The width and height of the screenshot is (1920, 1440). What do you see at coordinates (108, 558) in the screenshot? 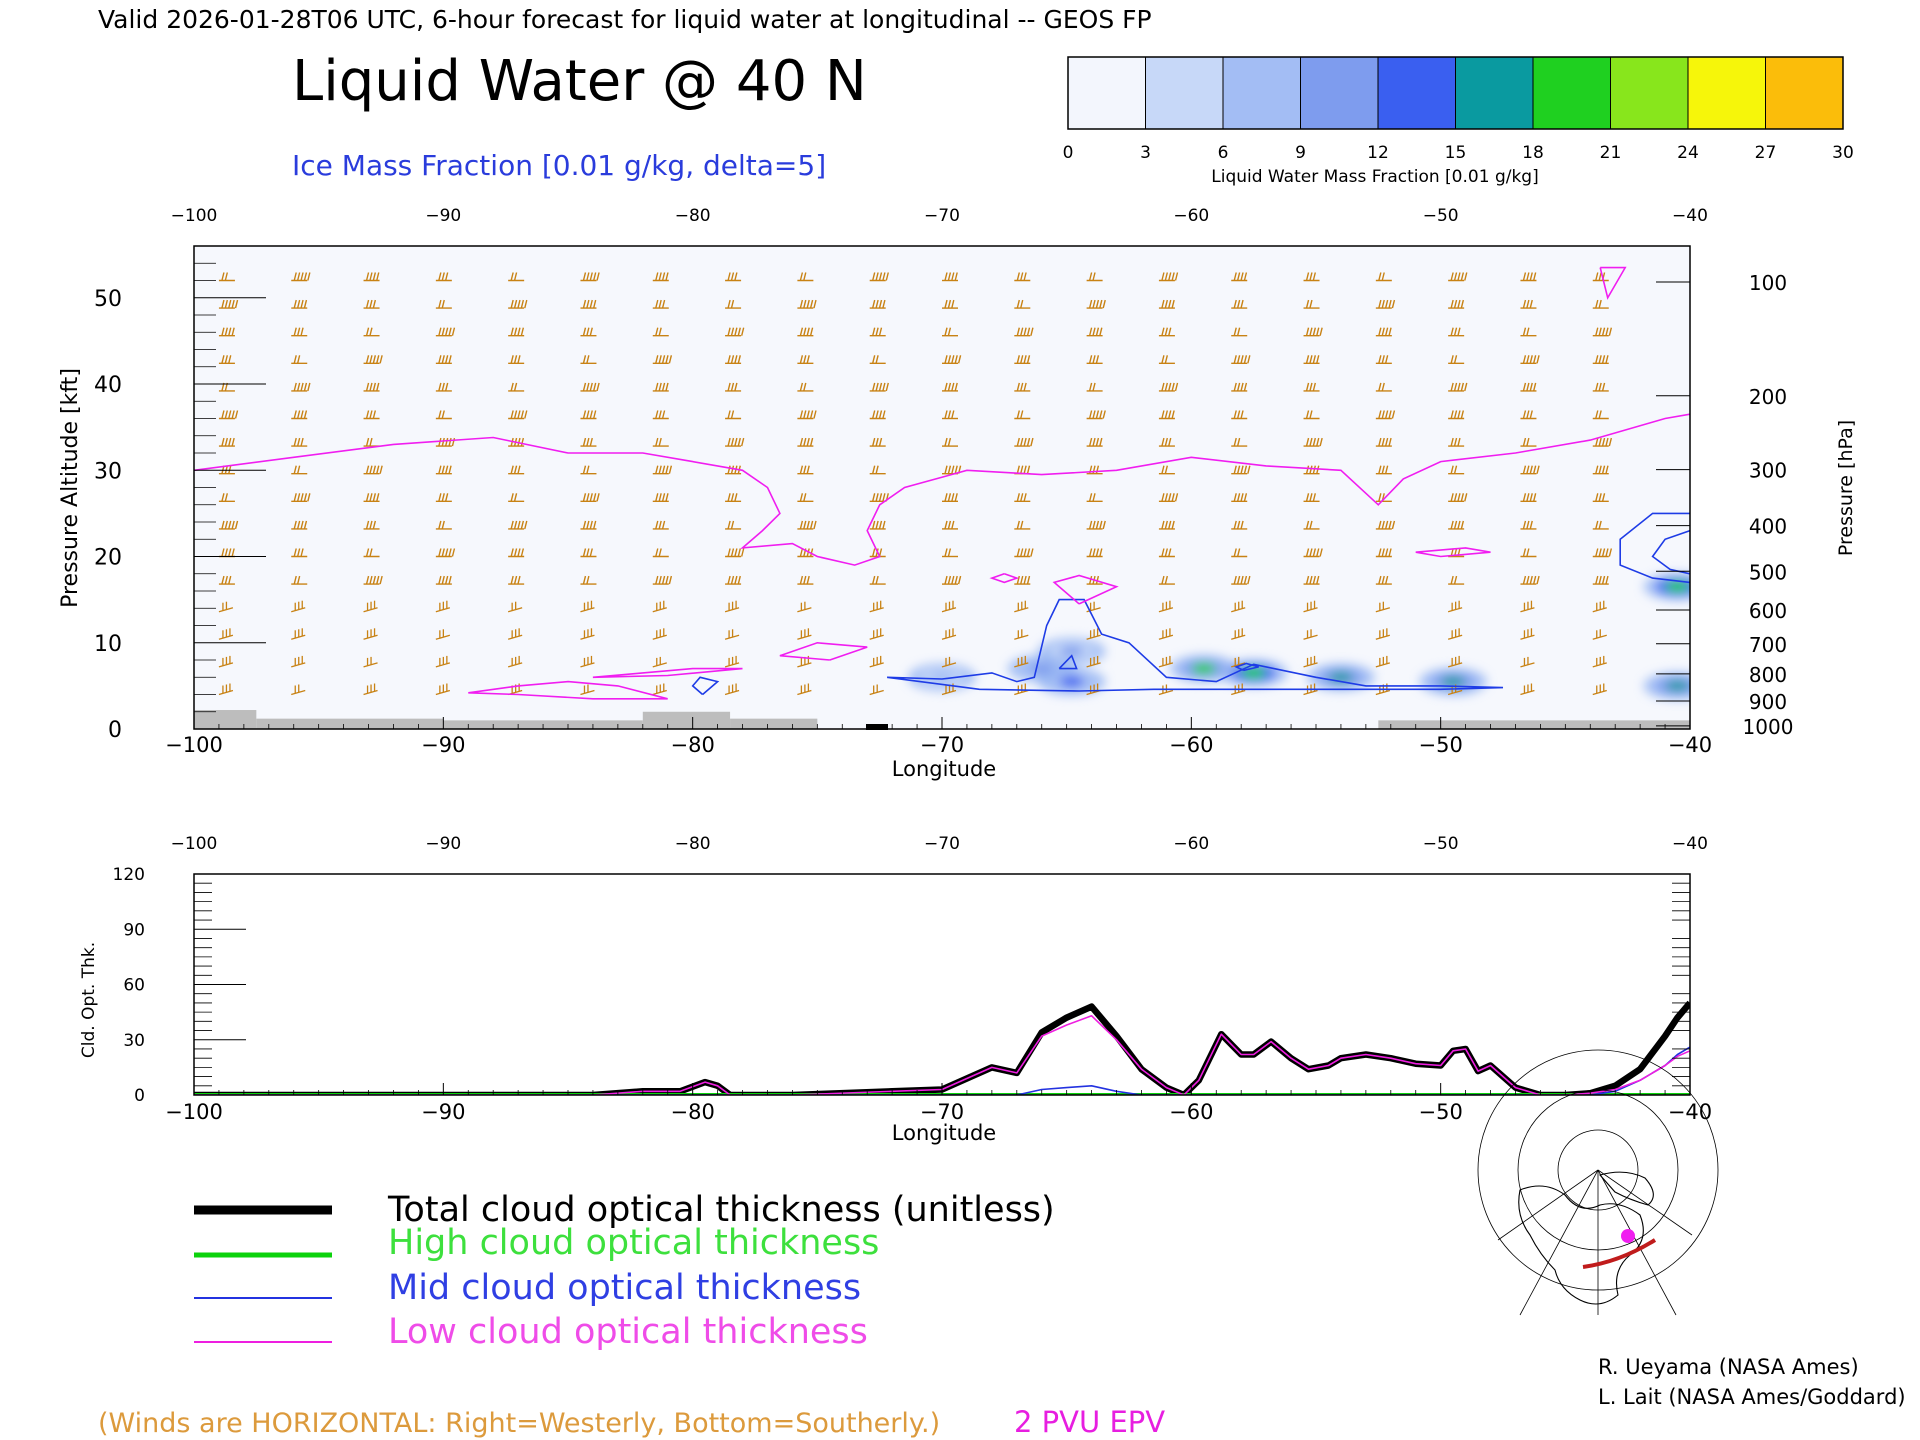
I see `top-y-tick-label: 20` at bounding box center [108, 558].